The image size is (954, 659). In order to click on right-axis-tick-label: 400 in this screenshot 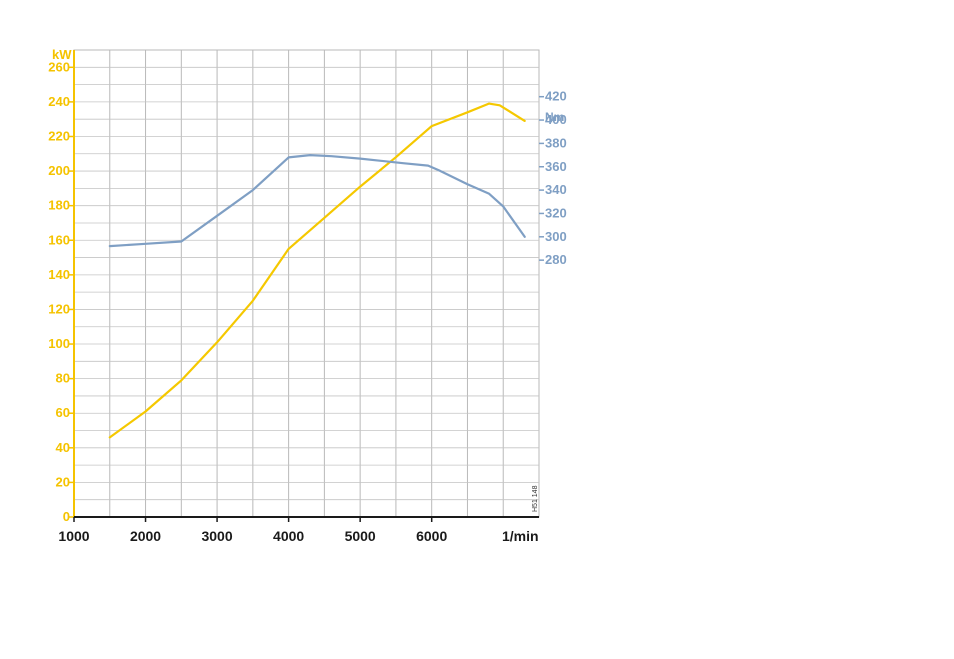, I will do `click(556, 119)`.